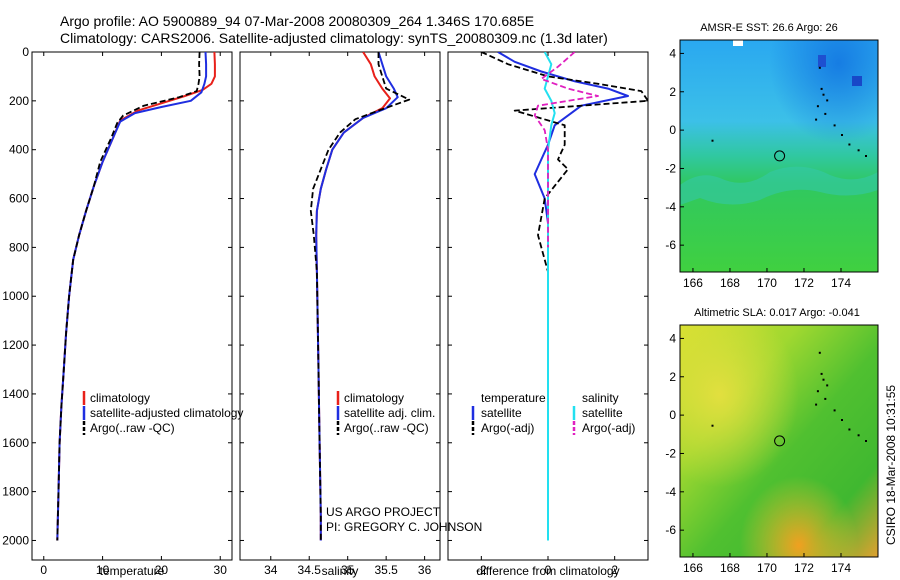 Image resolution: width=900 pixels, height=580 pixels. Describe the element at coordinates (340, 571) in the screenshot. I see `salinity-x-axis-title: salinity` at that location.